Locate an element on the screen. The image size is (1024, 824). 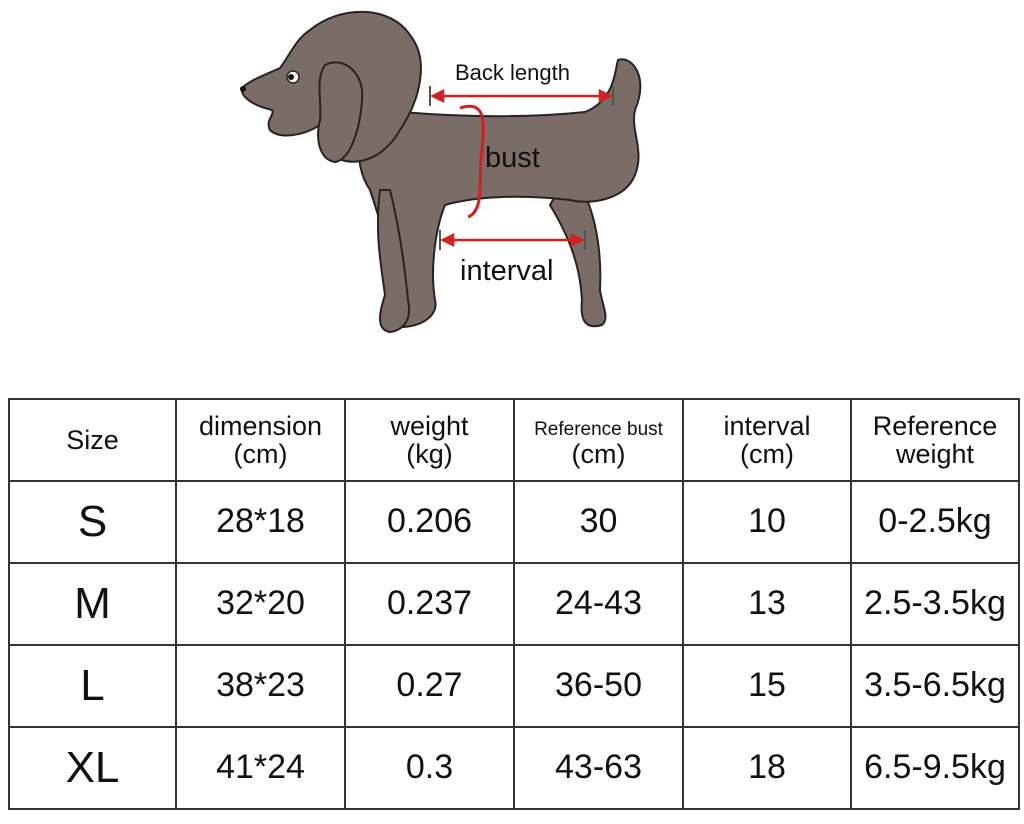
bust-cell: 24-43 is located at coordinates (598, 604).